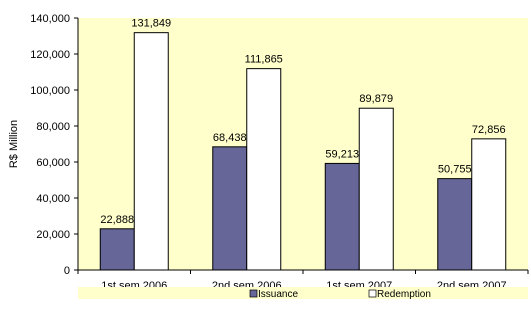 This screenshot has height=325, width=531. Describe the element at coordinates (53, 199) in the screenshot. I see `y-tick-label: 40,000` at that location.